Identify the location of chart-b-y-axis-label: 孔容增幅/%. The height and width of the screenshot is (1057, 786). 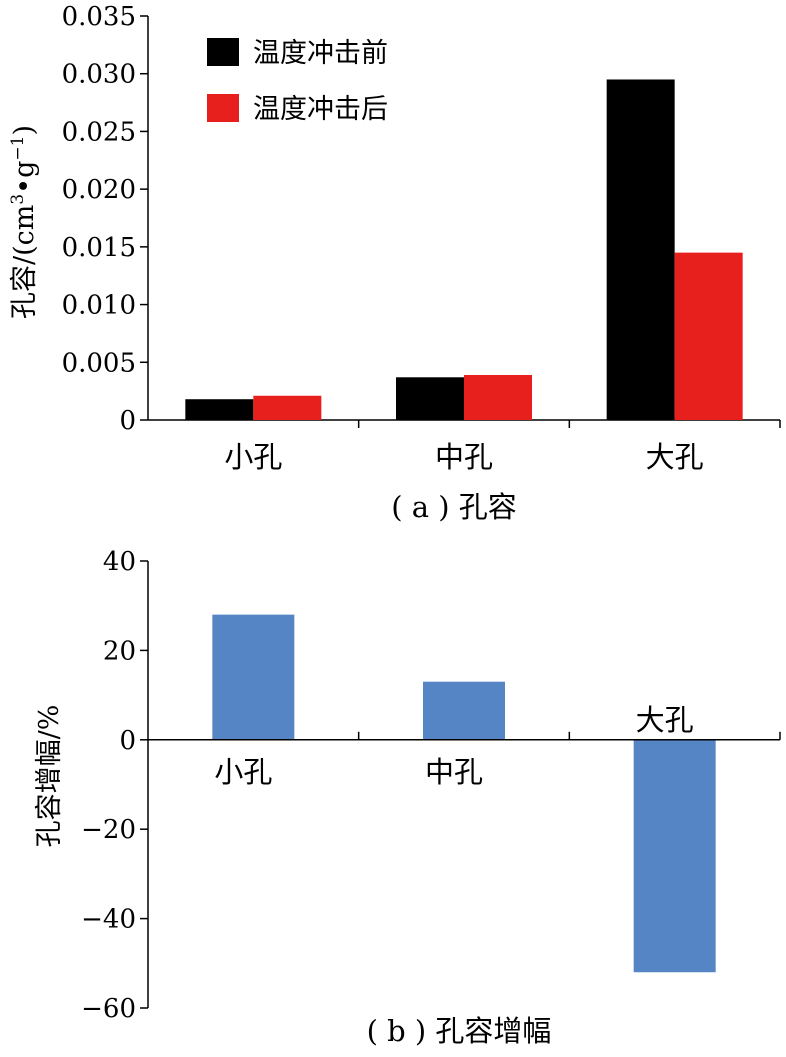
(49, 776).